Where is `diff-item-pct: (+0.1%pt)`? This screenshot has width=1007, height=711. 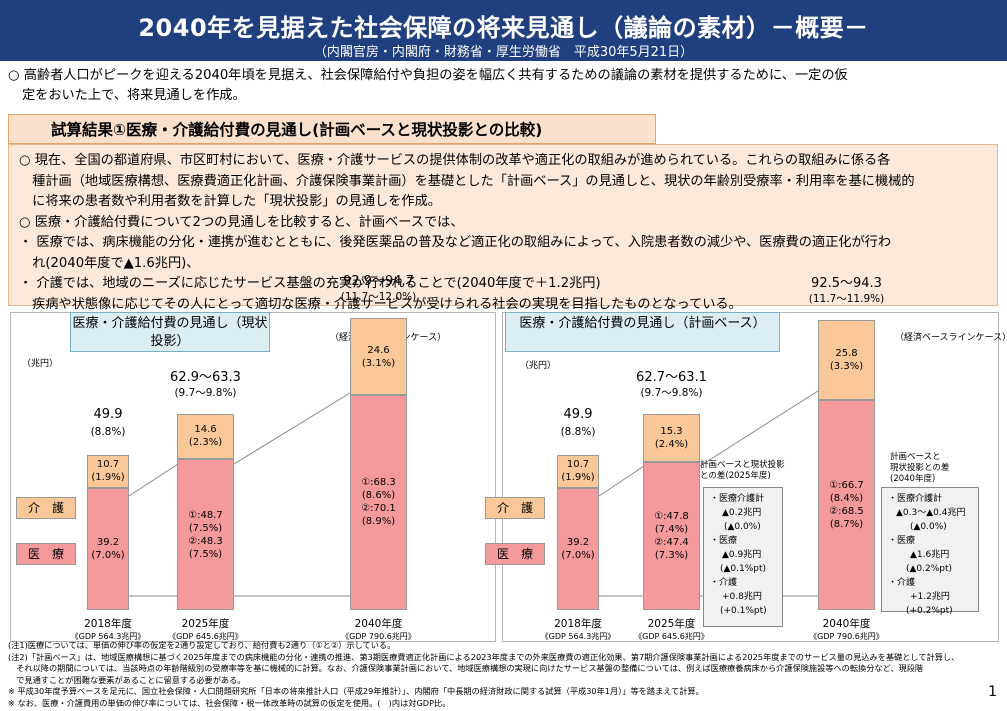 diff-item-pct: (+0.1%pt) is located at coordinates (743, 611).